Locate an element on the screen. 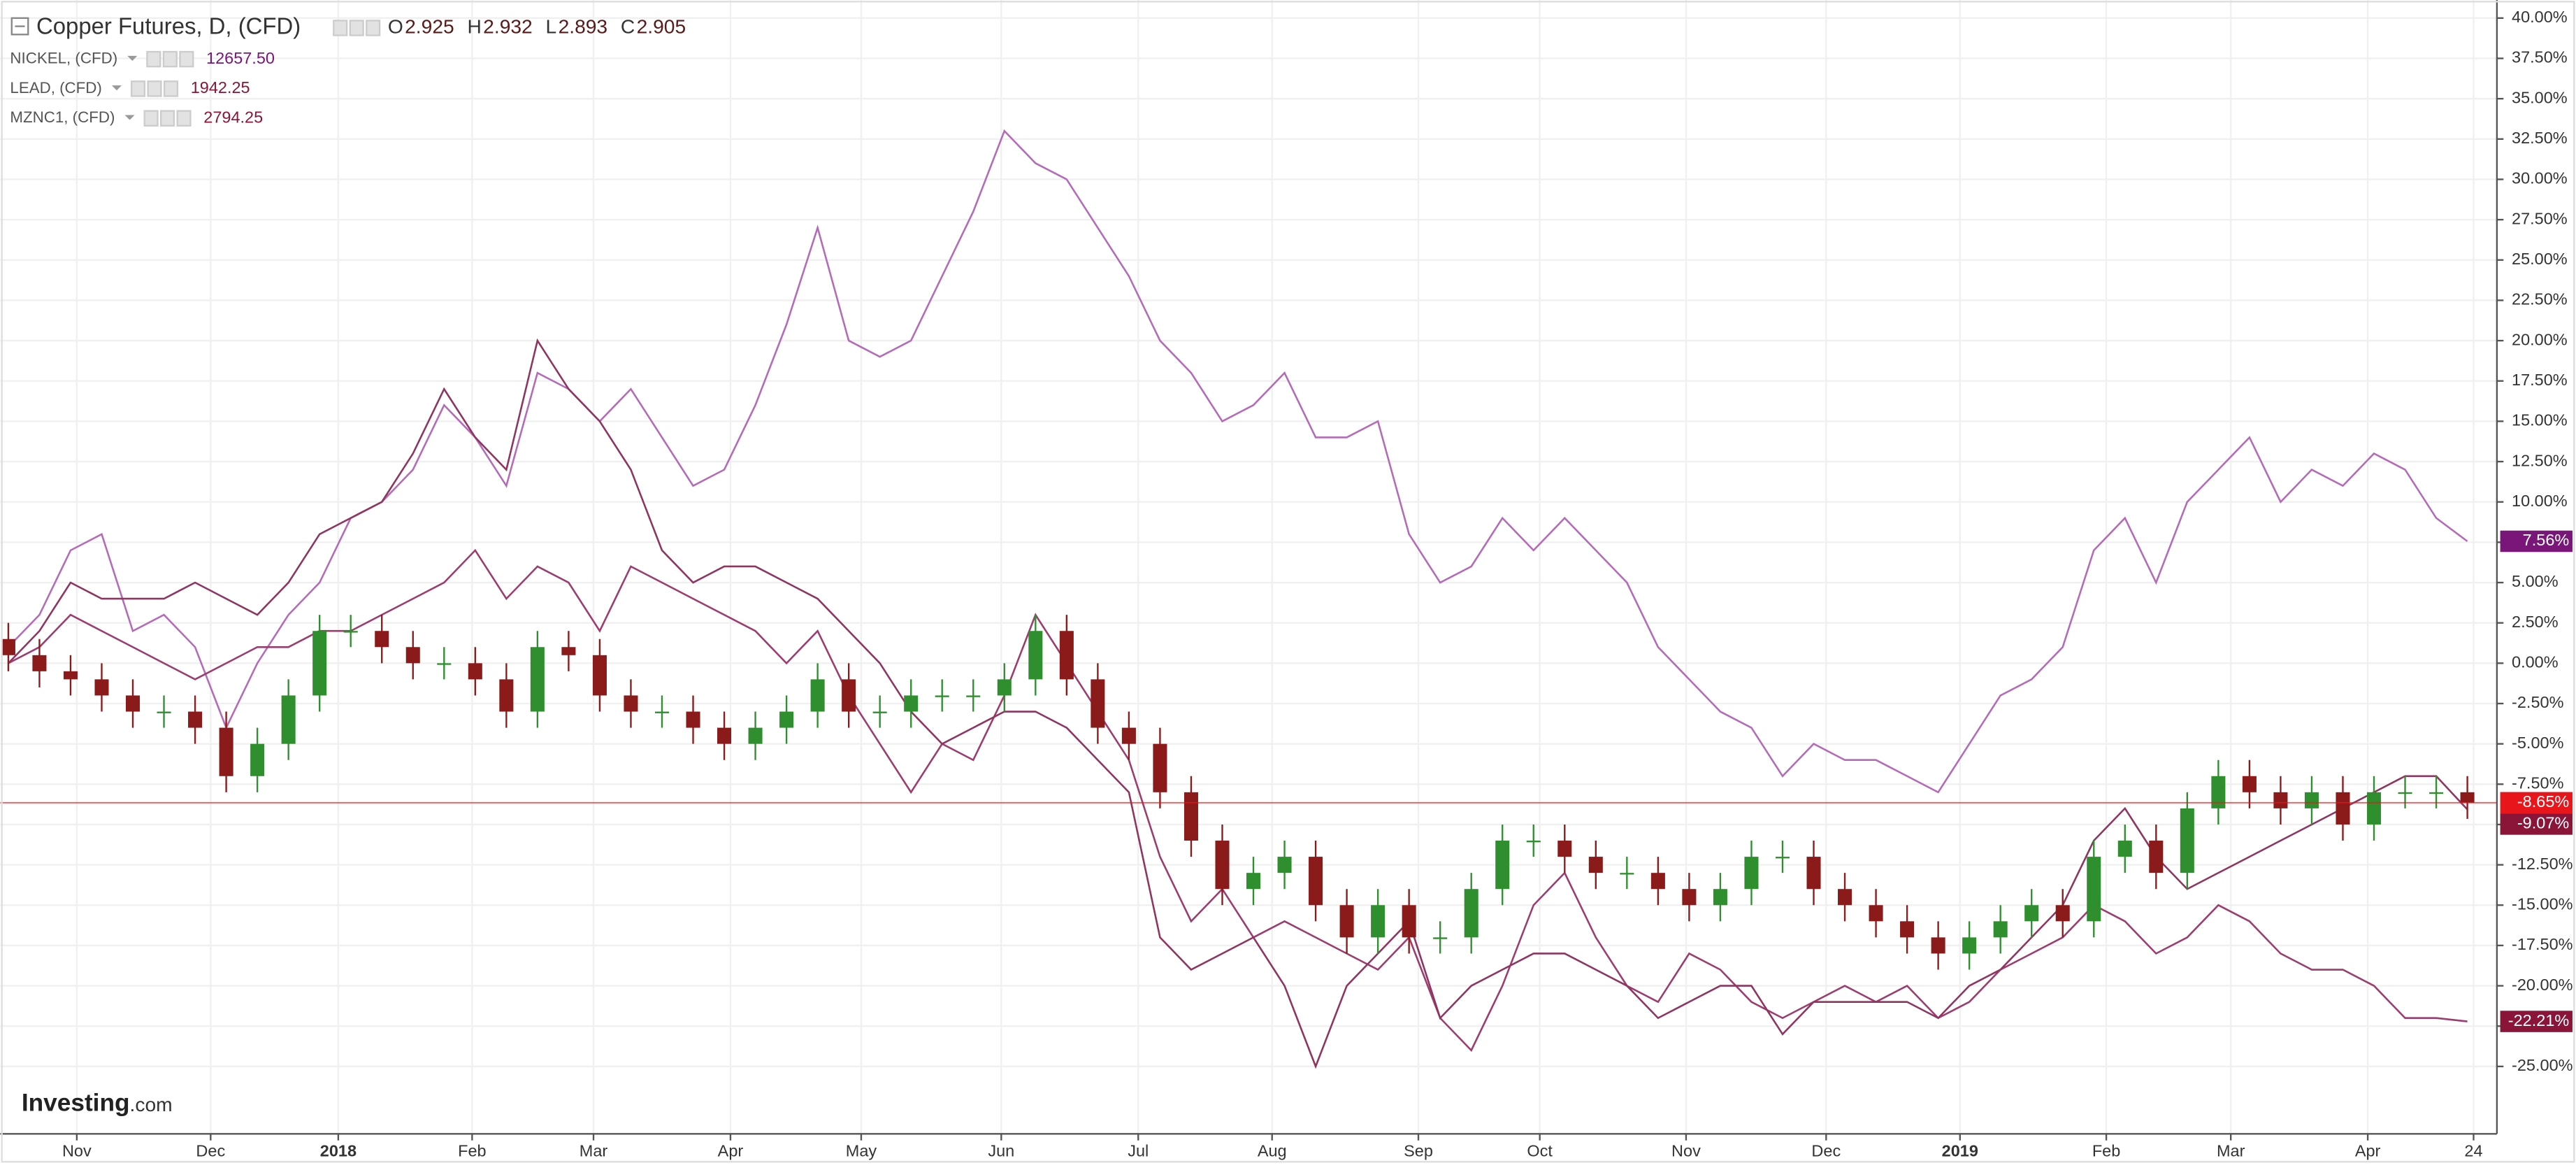  y-tick-label: 40.00% is located at coordinates (2540, 17).